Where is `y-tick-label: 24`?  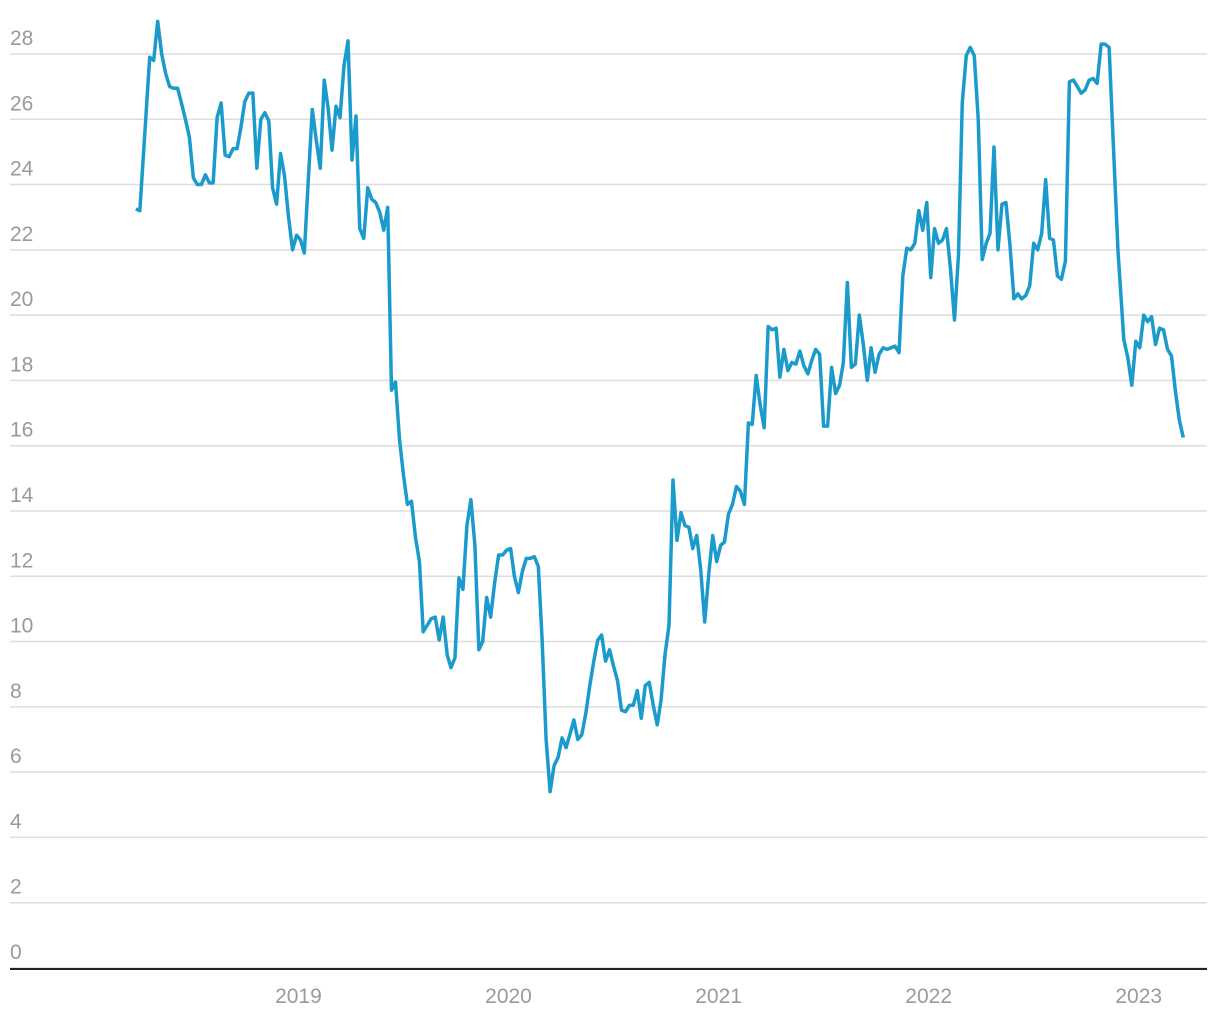 y-tick-label: 24 is located at coordinates (22, 169).